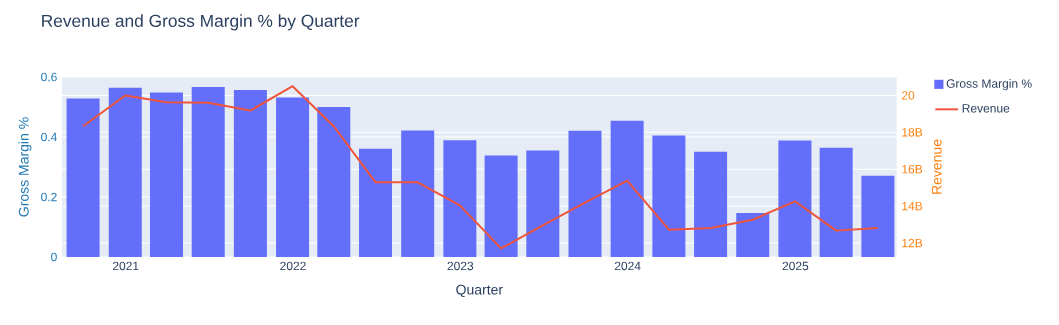 The width and height of the screenshot is (1059, 325). I want to click on y2-tick-label: 16B, so click(912, 169).